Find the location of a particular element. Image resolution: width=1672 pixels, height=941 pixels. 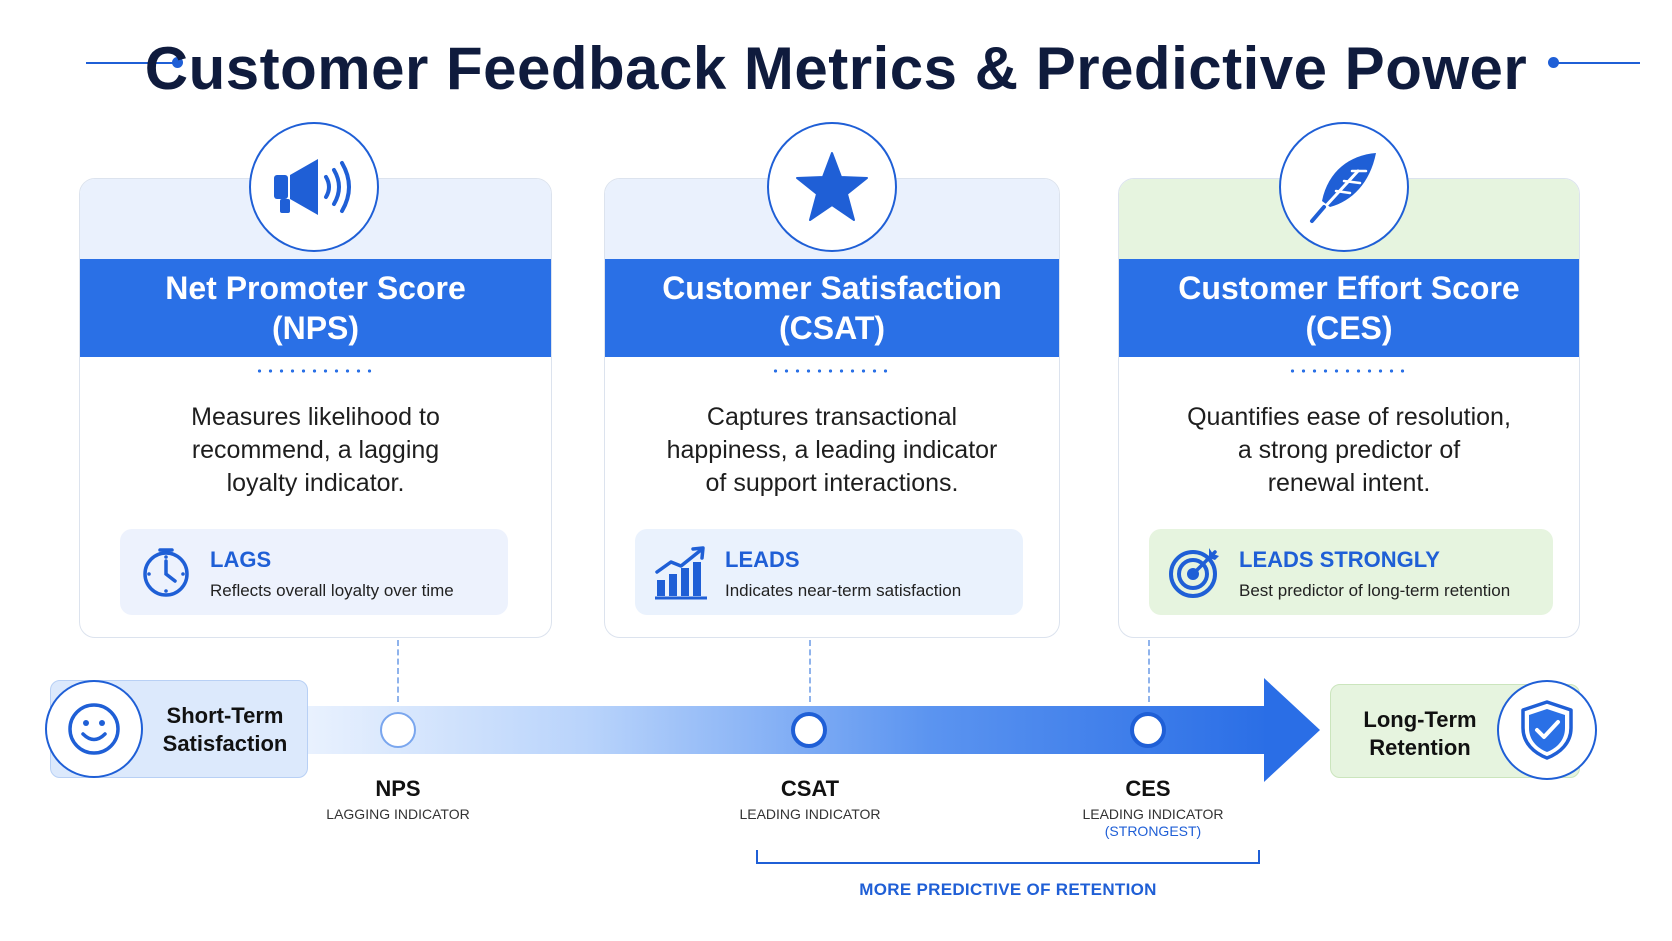

title-line-right is located at coordinates (1598, 63).